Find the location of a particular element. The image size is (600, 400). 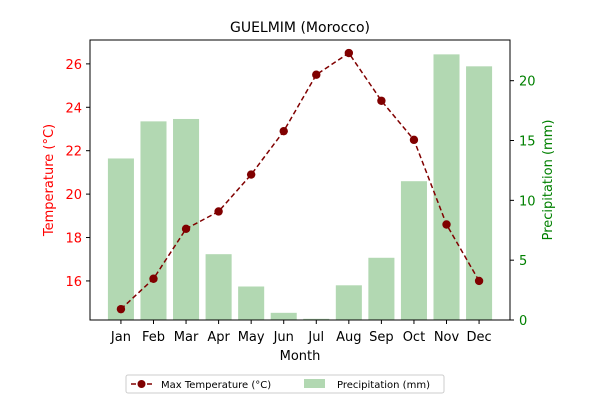

left-tick-label: 20 is located at coordinates (73, 195).